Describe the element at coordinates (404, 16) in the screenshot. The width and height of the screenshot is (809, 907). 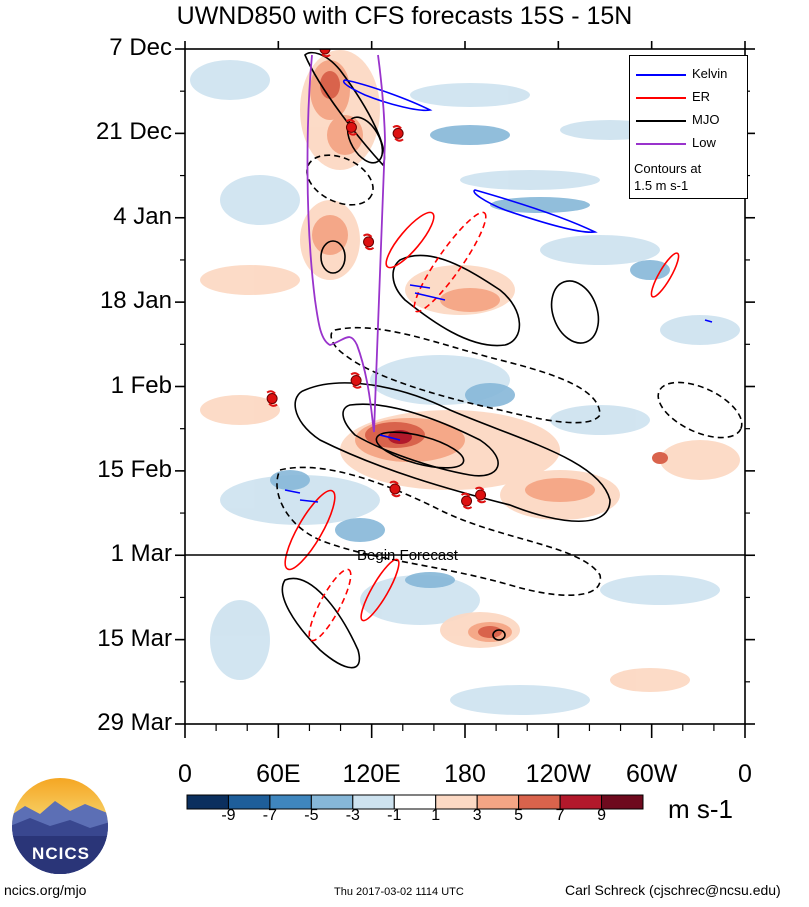
I see `chart-title: UWND850 with CFS forecasts 15S - 15N` at that location.